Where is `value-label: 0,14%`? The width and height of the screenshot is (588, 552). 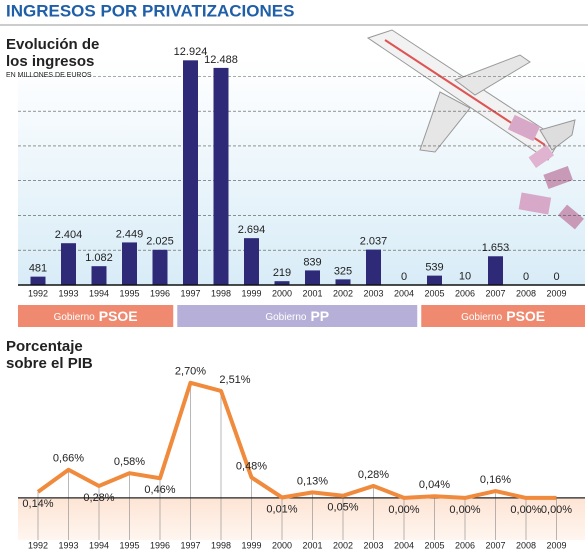 value-label: 0,14% is located at coordinates (37, 504).